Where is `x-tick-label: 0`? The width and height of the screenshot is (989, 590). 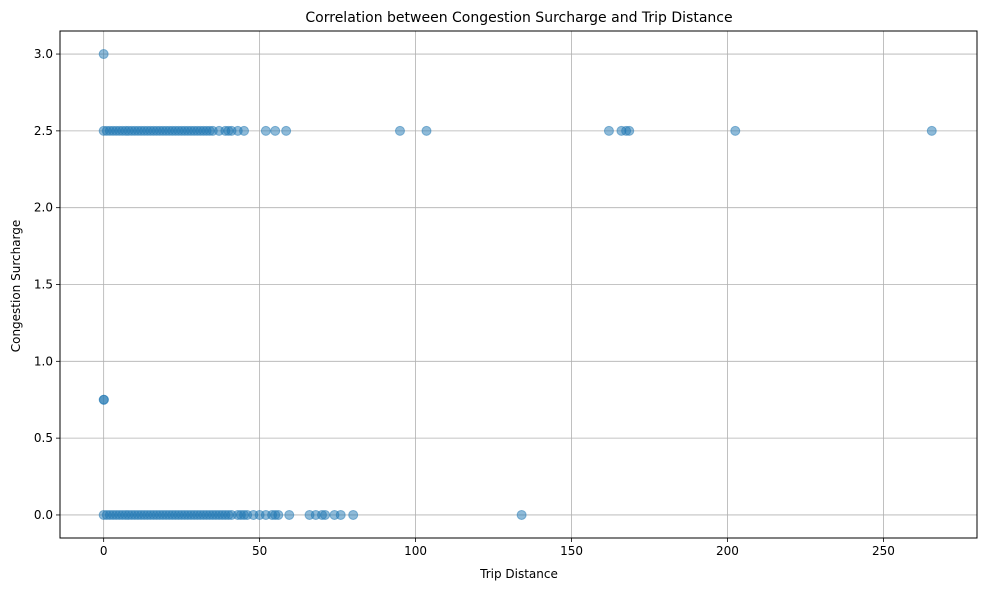 x-tick-label: 0 is located at coordinates (104, 551).